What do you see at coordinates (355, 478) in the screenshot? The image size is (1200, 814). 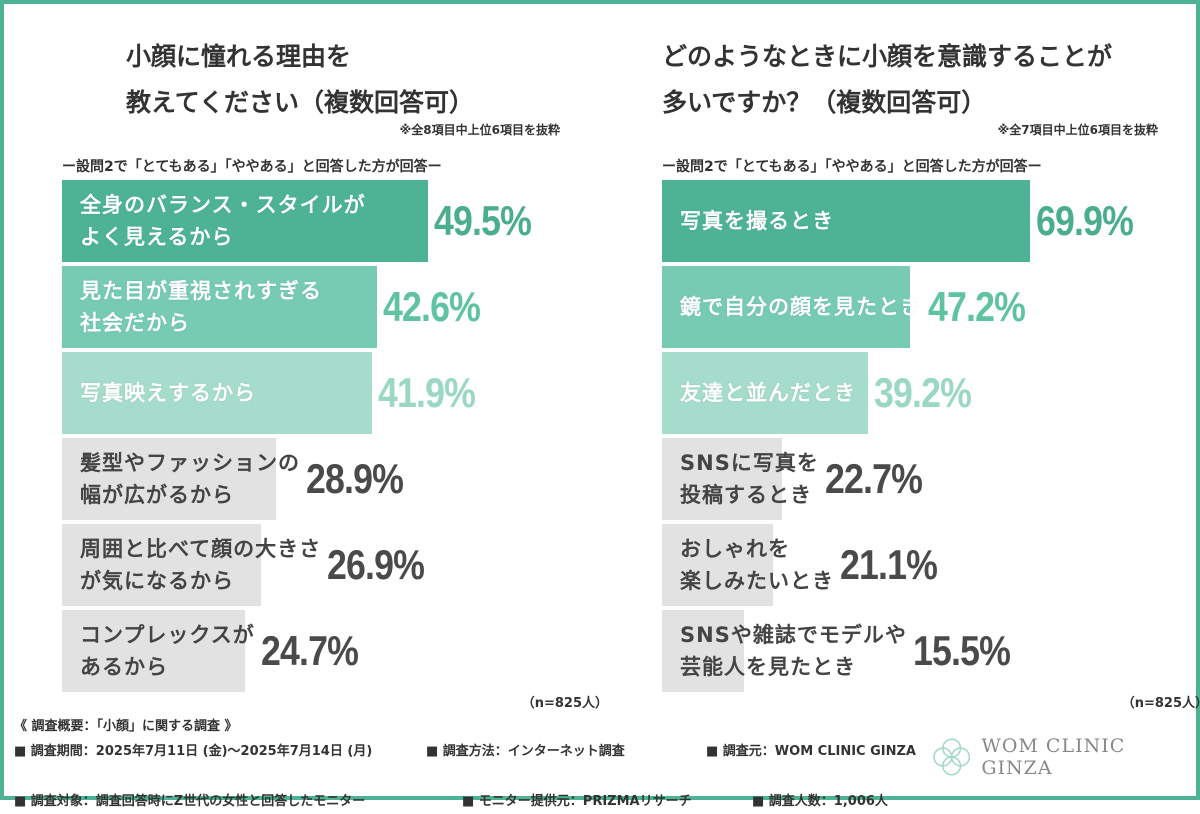 I see `value-label: 28.9%` at bounding box center [355, 478].